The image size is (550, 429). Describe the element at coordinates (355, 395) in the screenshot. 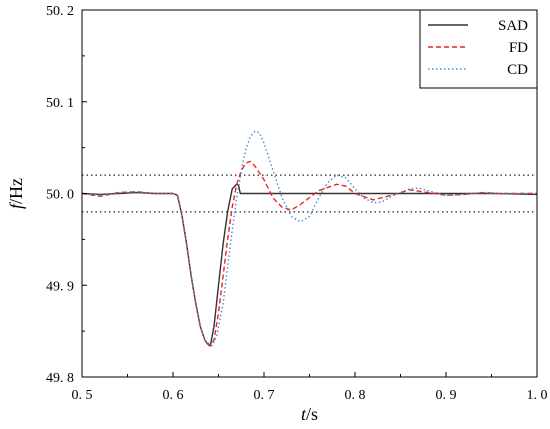

I see `x-tick-label: 0. 8` at that location.